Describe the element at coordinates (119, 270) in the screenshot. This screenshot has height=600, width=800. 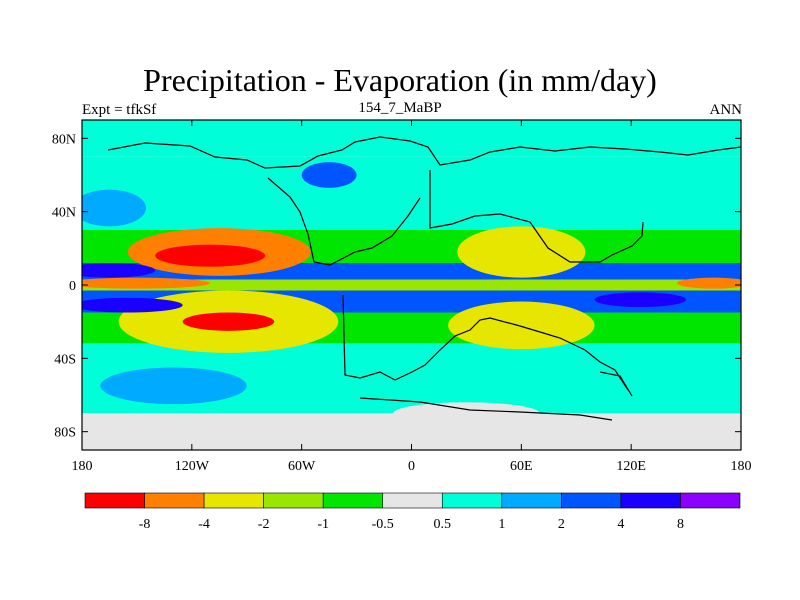
I see `field-equatorial-pacific-west-wet` at that location.